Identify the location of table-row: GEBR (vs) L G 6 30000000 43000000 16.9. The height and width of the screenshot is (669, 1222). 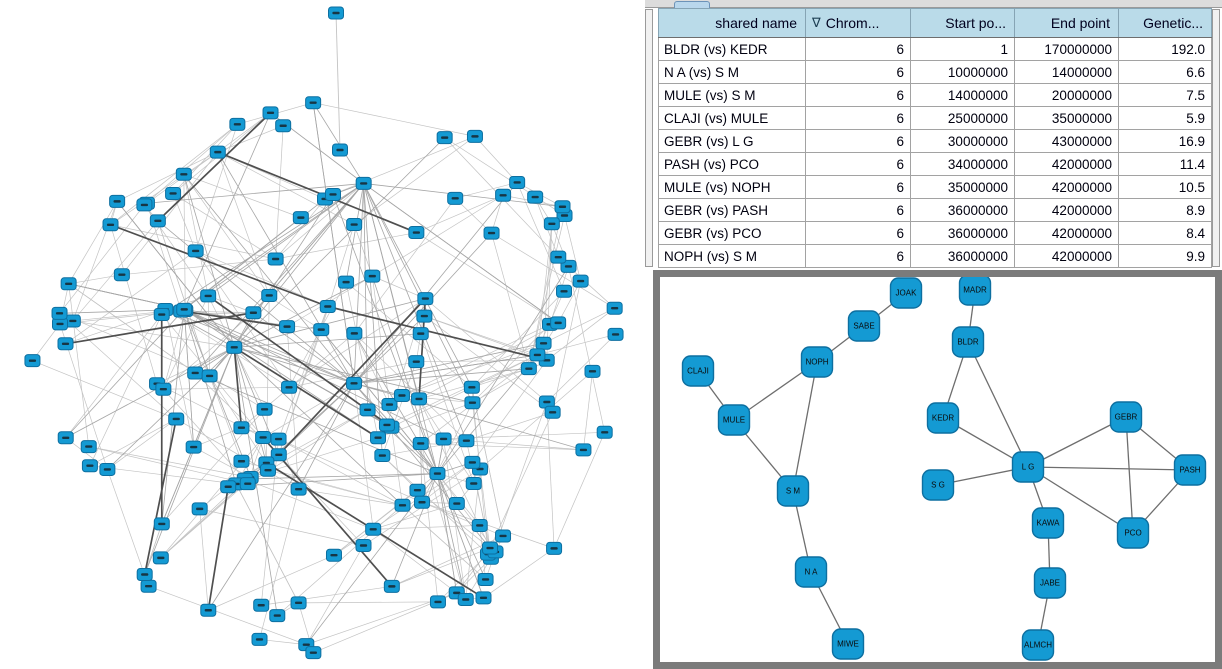
(935, 141).